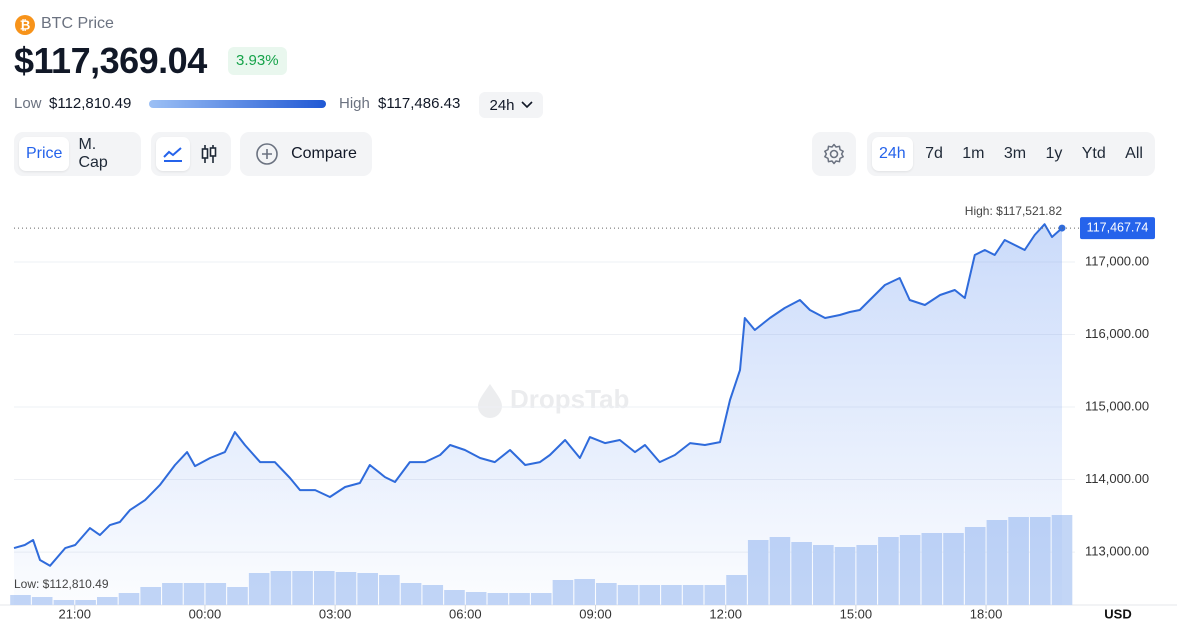 This screenshot has height=640, width=1177. Describe the element at coordinates (1014, 211) in the screenshot. I see `high-annotation: High: $117,521.82` at that location.